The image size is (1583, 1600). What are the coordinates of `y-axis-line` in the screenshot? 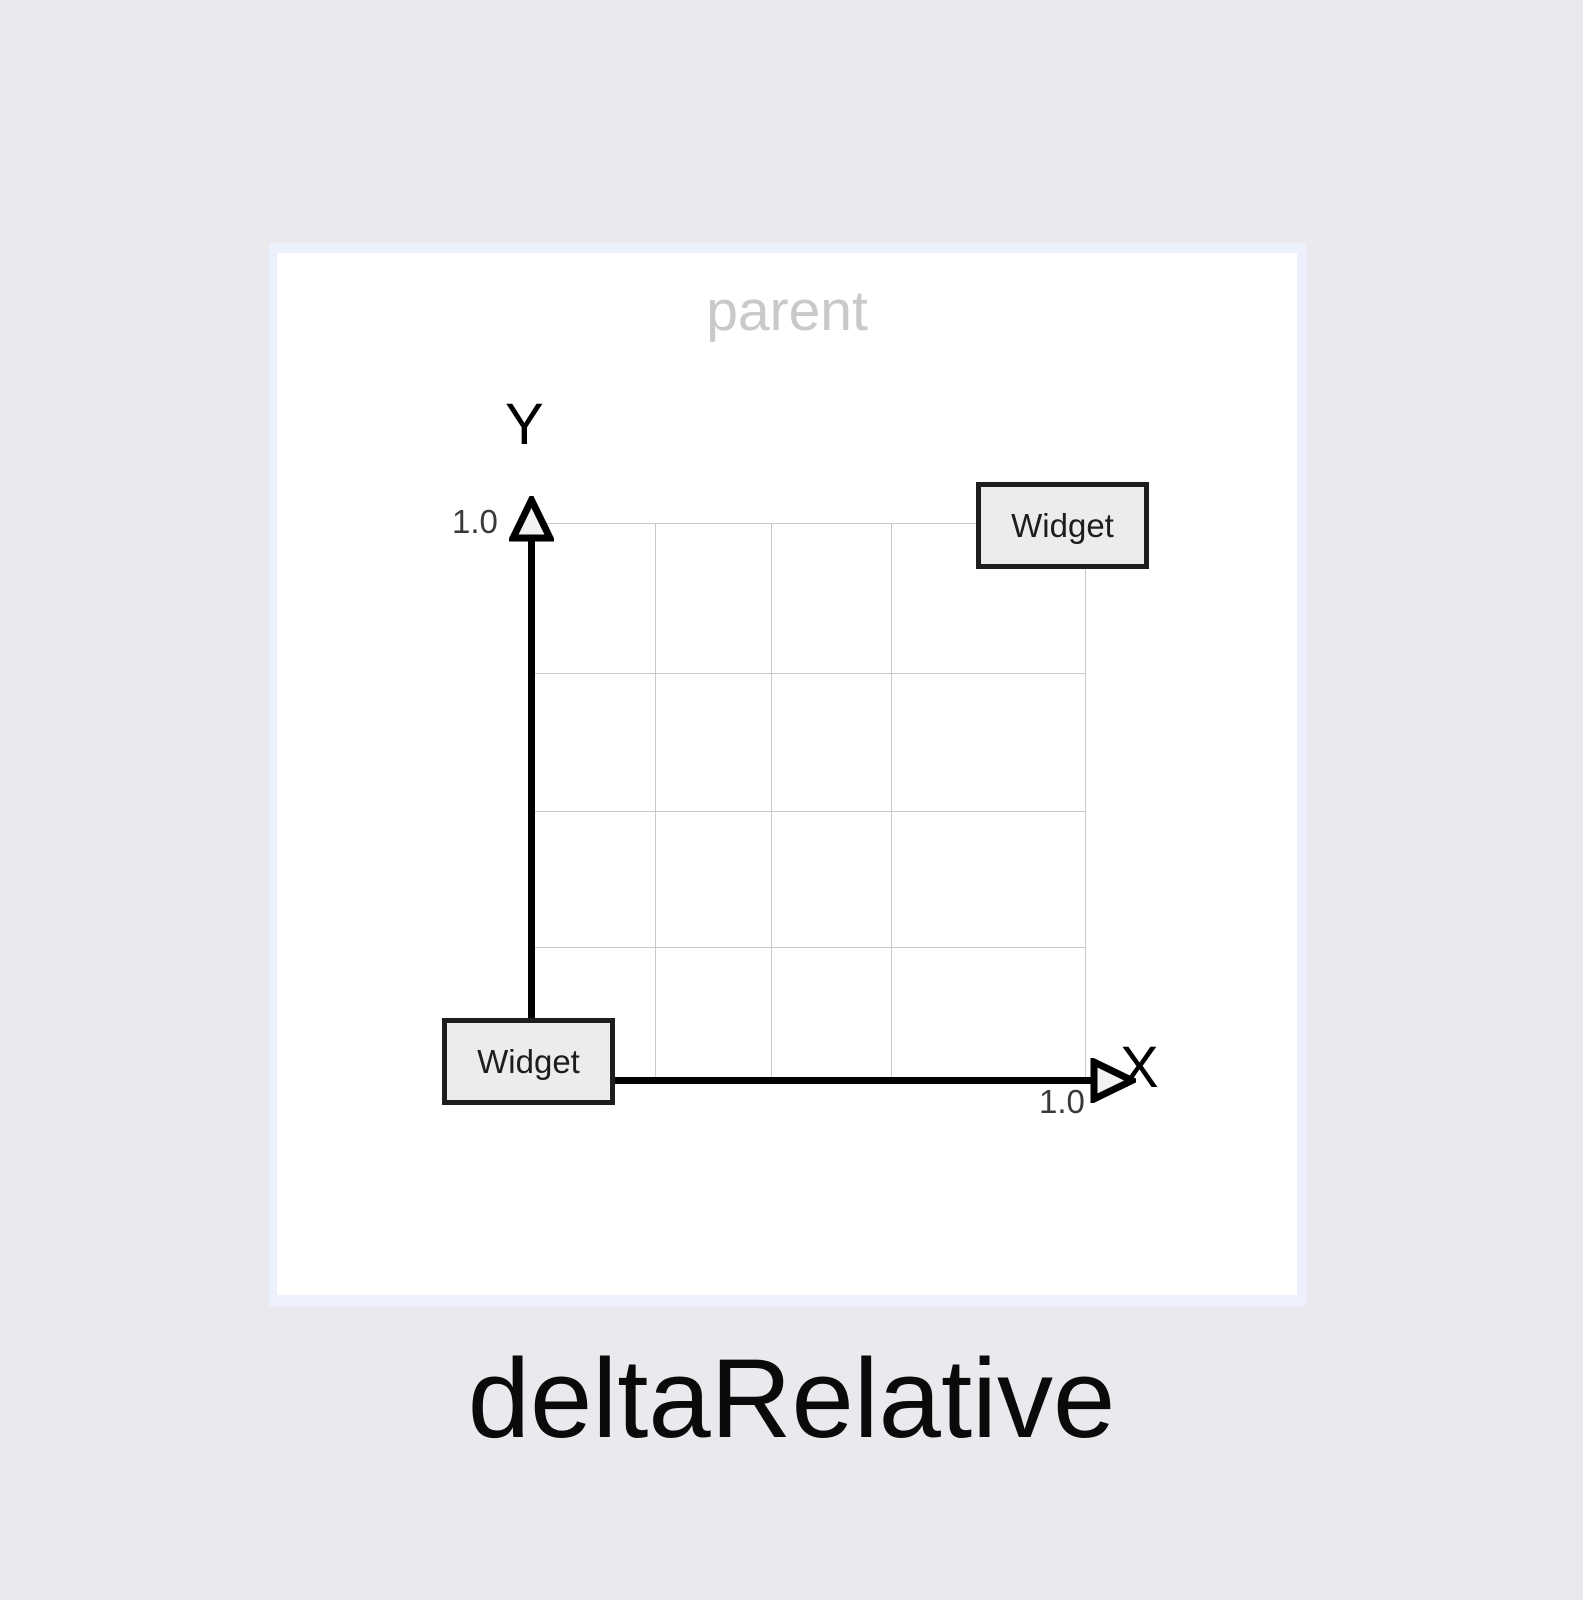 It's located at (531, 796).